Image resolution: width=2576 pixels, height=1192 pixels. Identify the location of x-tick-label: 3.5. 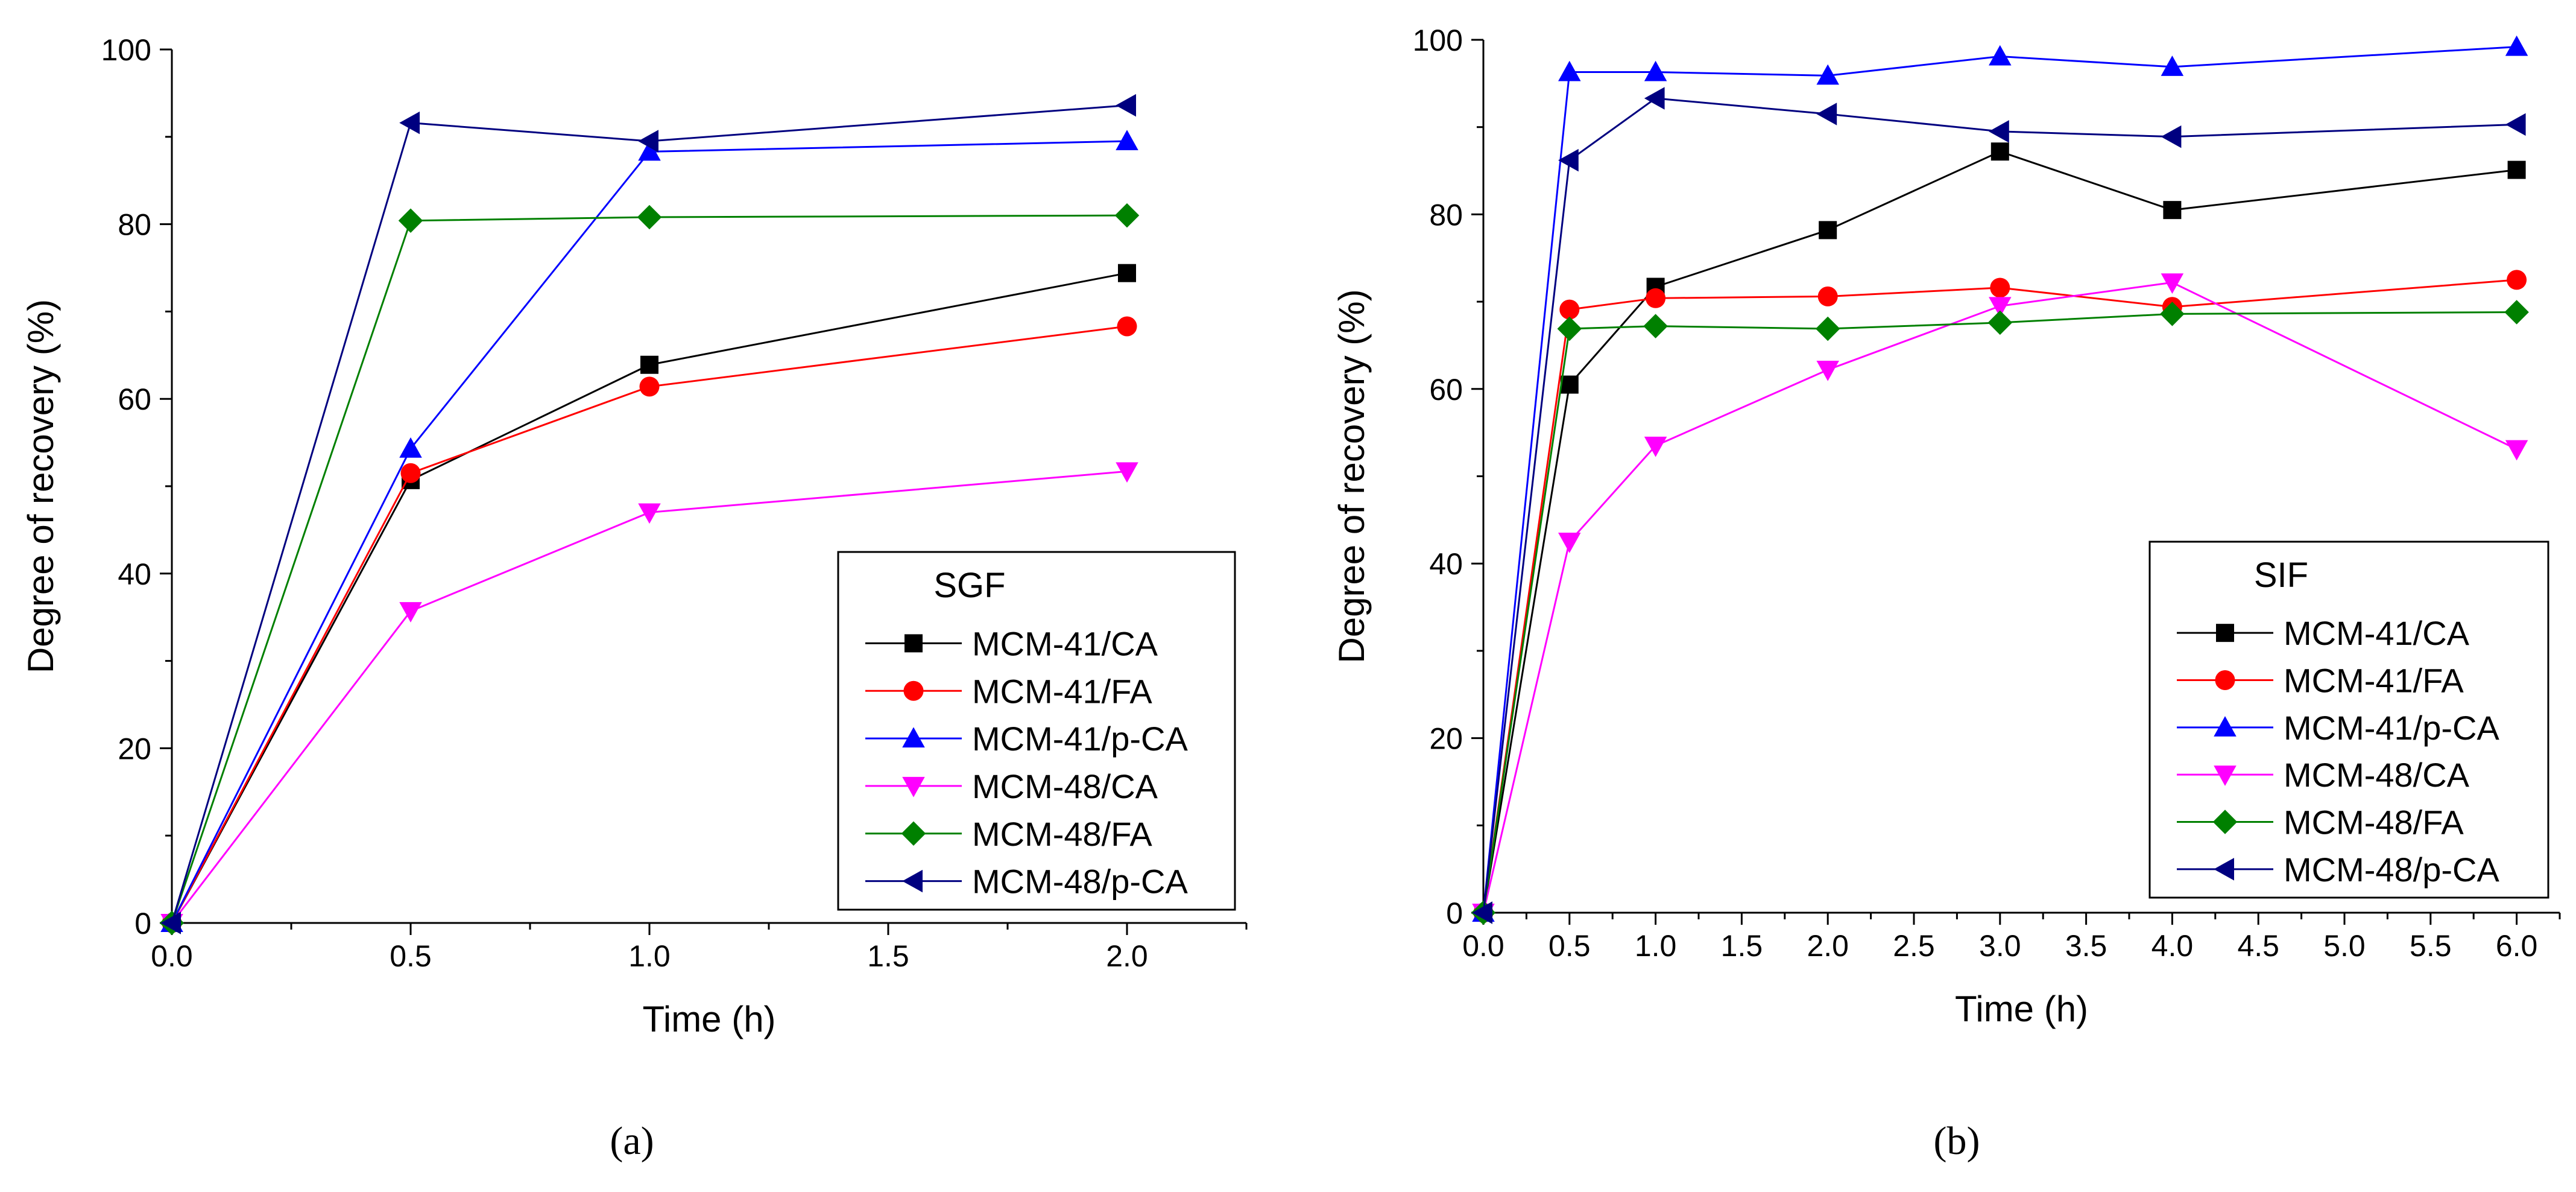
(2086, 946).